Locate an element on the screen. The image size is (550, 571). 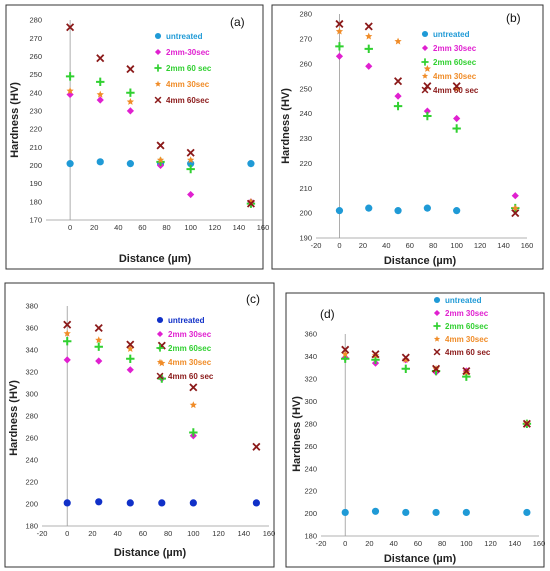
y-tick-label: 360 is located at coordinates (310, 334).